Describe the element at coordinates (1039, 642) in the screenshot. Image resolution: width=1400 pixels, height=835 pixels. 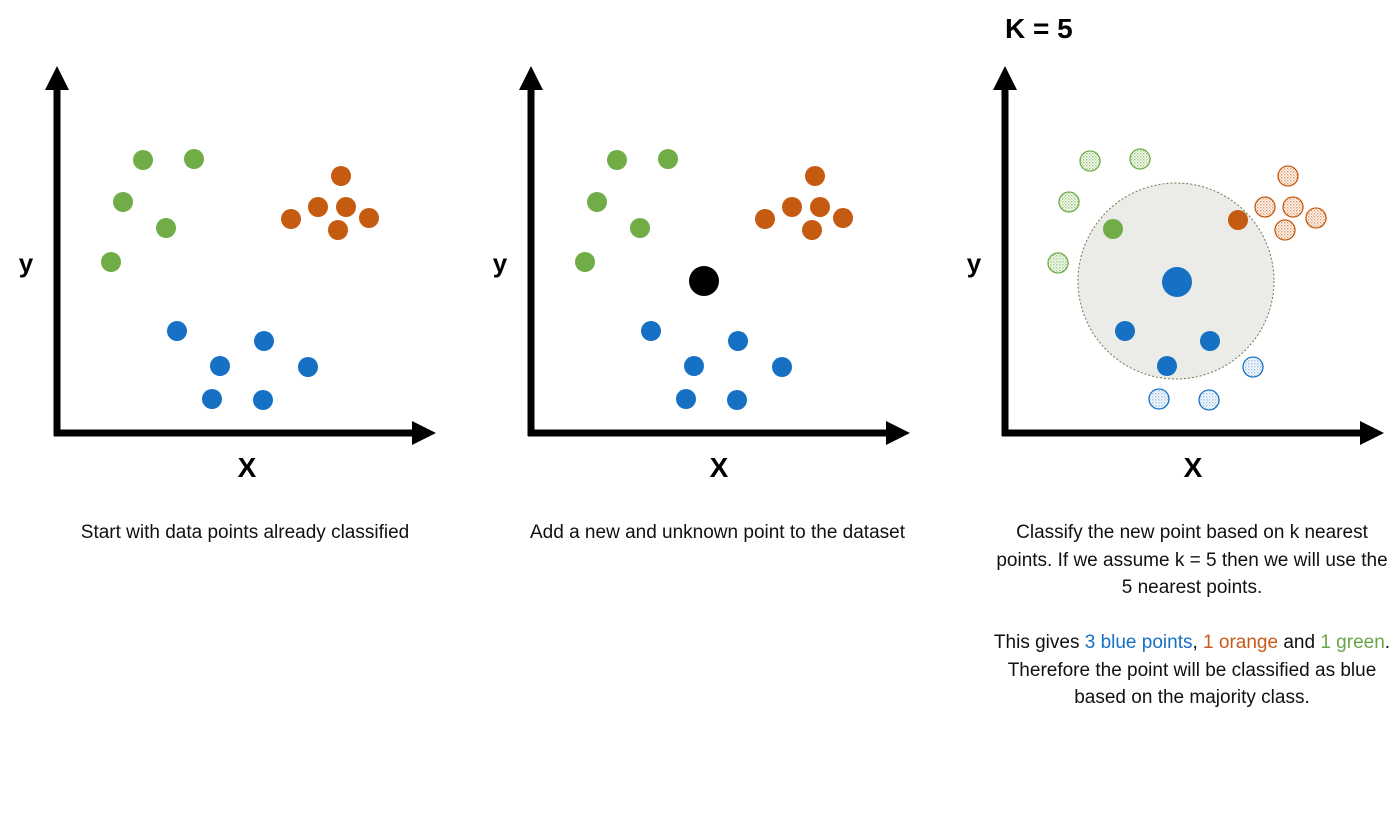
I see `result-text-intro: This gives` at that location.